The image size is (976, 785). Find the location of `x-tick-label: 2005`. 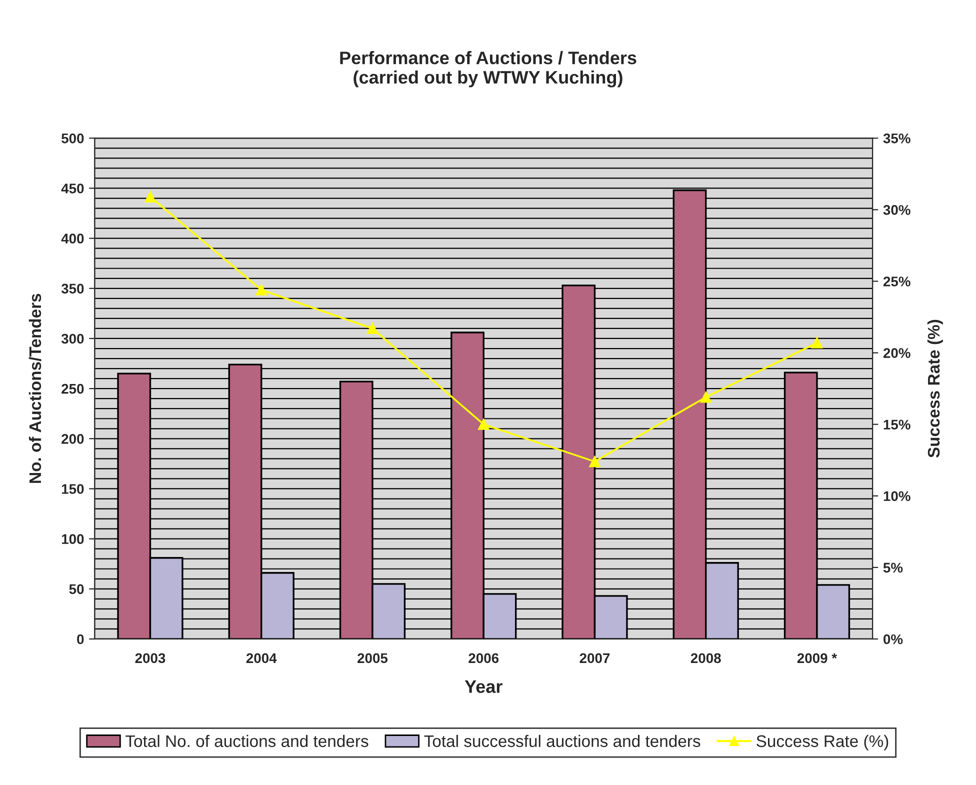

x-tick-label: 2005 is located at coordinates (373, 658).